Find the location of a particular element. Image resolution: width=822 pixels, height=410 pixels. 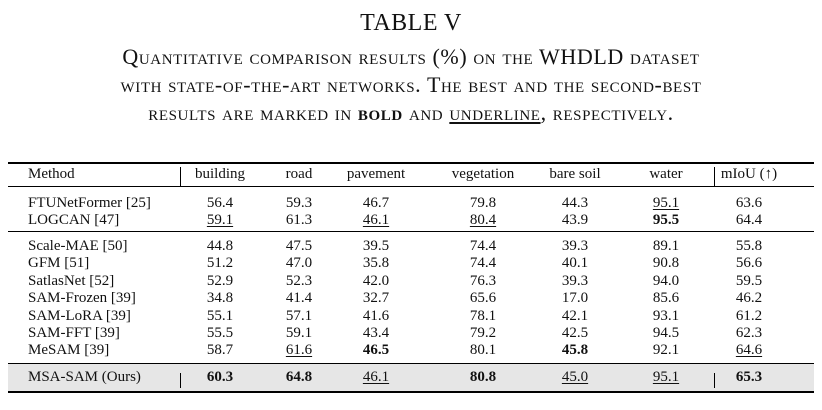

method-cell: SatlasNet [52] is located at coordinates (71, 280).